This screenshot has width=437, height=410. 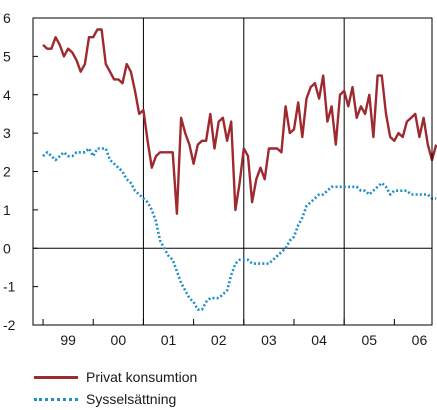 What do you see at coordinates (169, 340) in the screenshot?
I see `x-tick-label: 01` at bounding box center [169, 340].